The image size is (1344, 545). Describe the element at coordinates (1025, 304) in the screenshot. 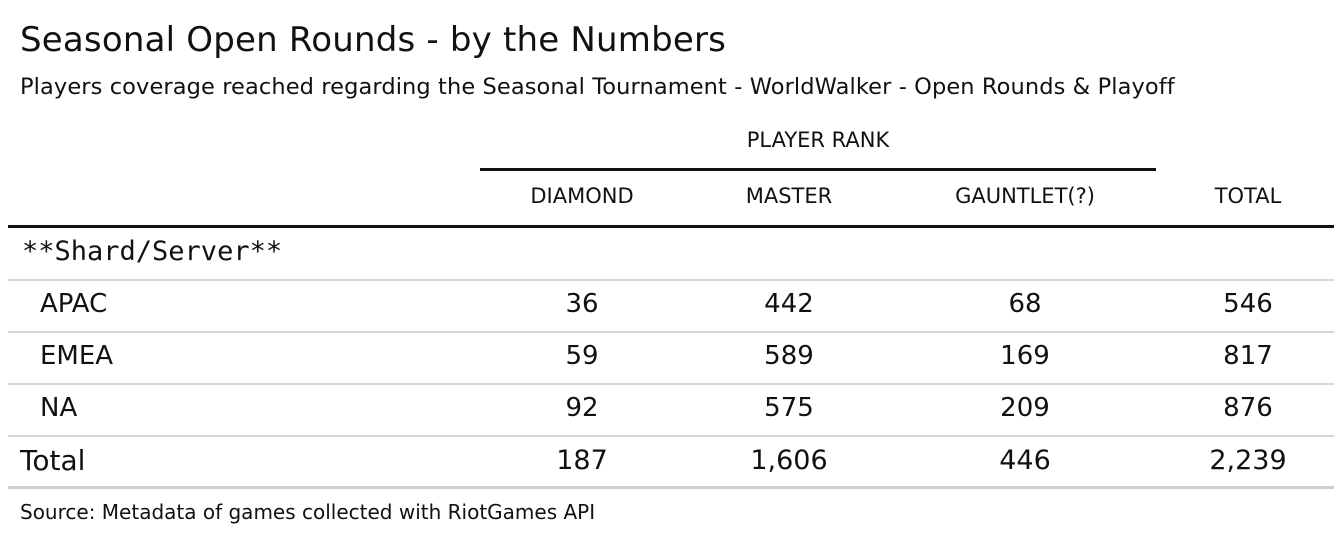

I see `cell-apac-gauntlet: 68` at that location.